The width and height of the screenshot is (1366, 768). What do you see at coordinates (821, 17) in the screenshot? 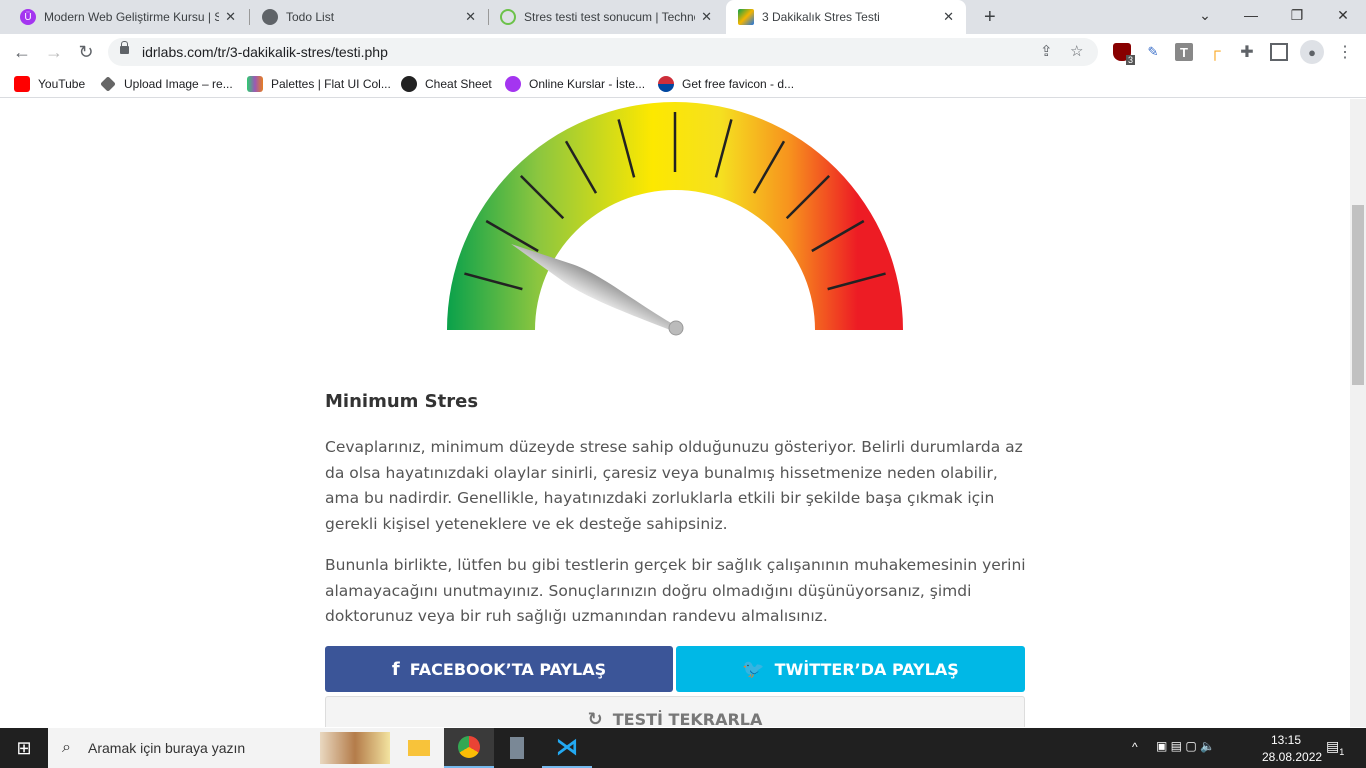
I see `tab-title: 3 Dakikalık Stres Testi` at bounding box center [821, 17].